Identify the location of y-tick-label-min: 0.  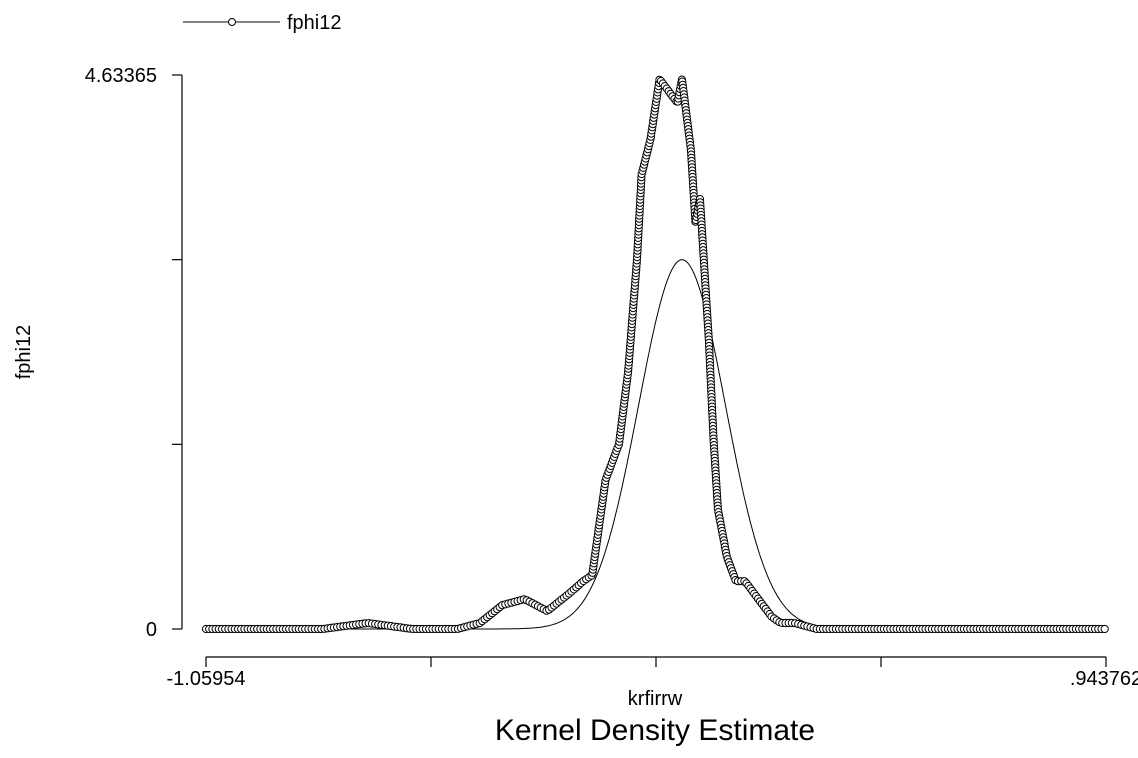
(151, 630).